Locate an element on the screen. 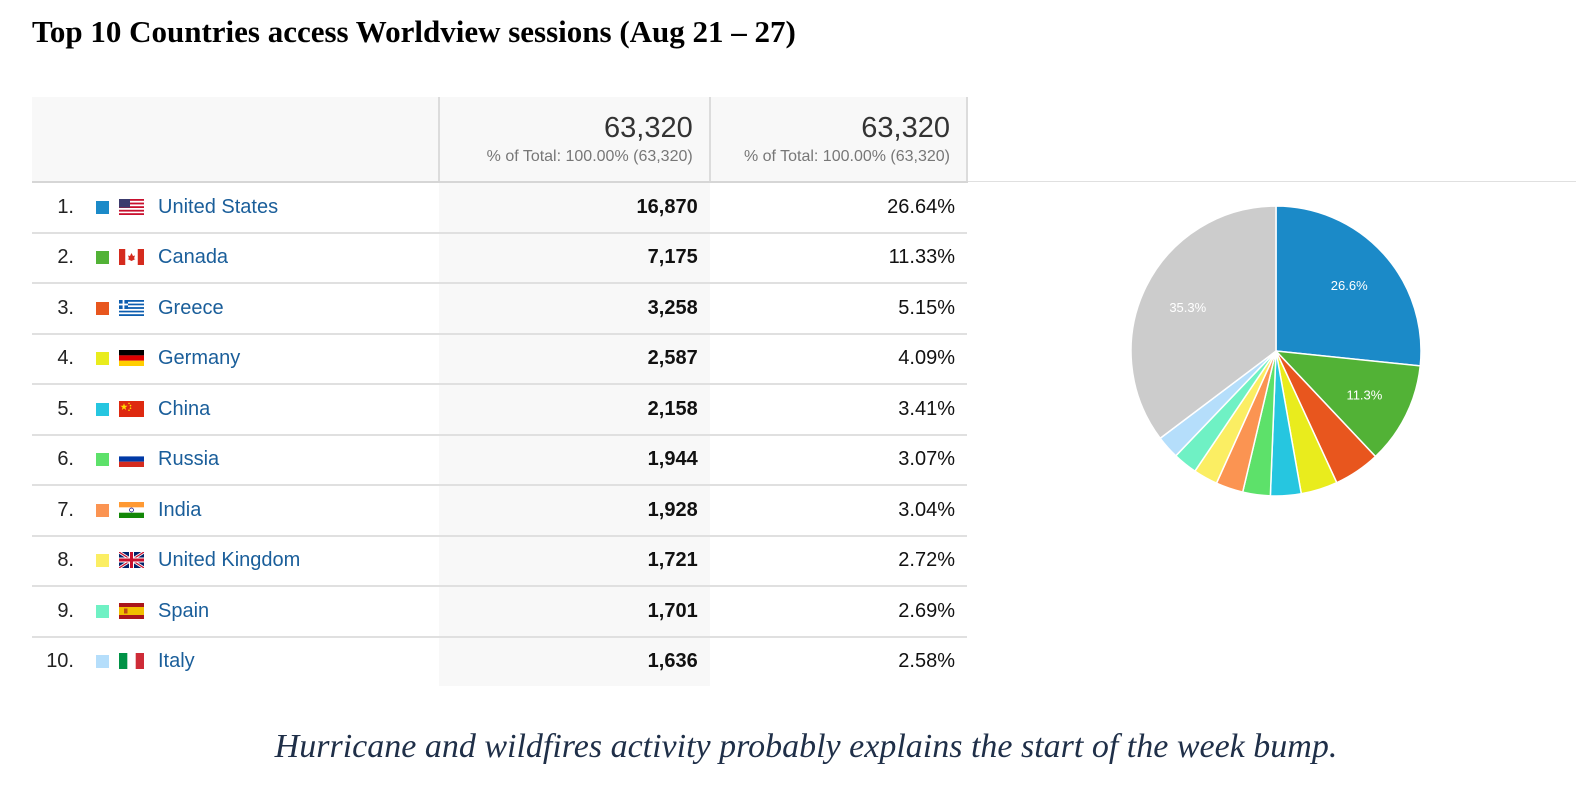 The image size is (1576, 790). percent-total: 63,320 is located at coordinates (905, 128).